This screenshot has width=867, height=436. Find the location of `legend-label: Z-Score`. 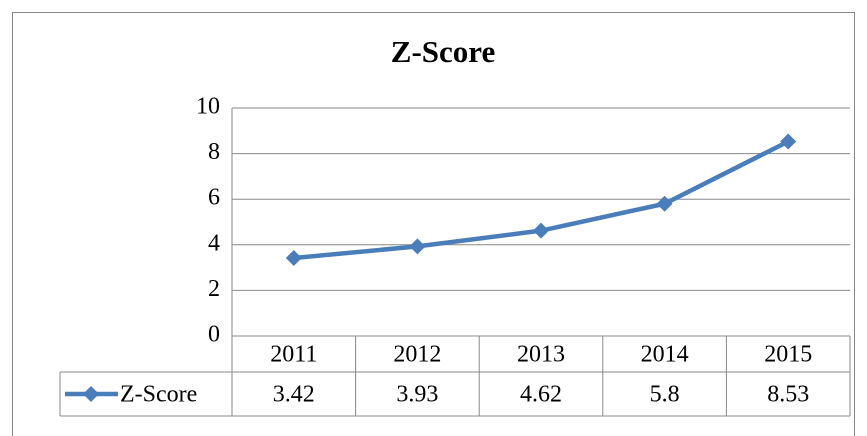

legend-label: Z-Score is located at coordinates (158, 395).